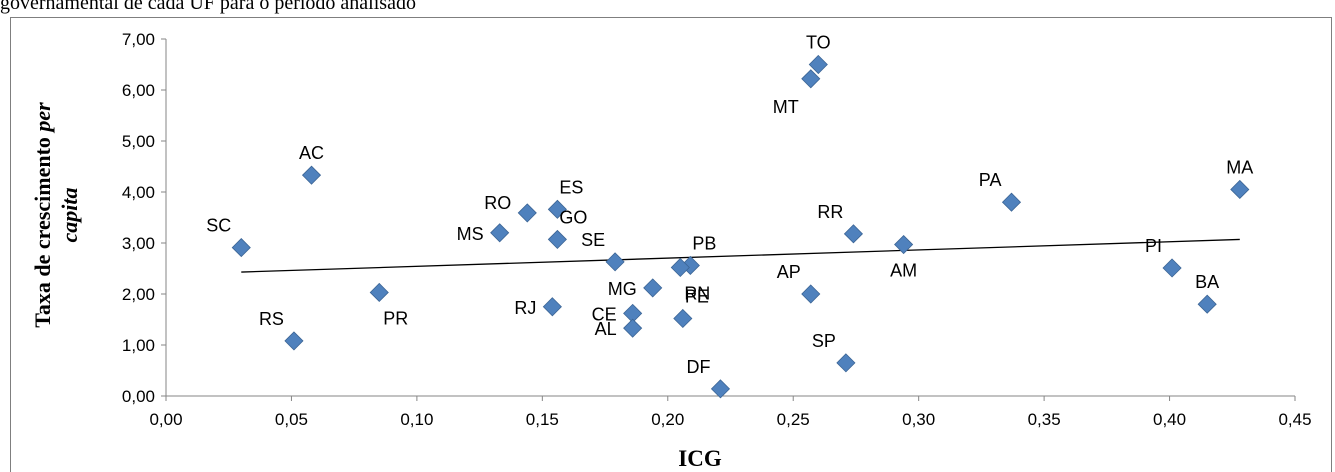  Describe the element at coordinates (138, 90) in the screenshot. I see `y-tick-label: 6,00` at that location.